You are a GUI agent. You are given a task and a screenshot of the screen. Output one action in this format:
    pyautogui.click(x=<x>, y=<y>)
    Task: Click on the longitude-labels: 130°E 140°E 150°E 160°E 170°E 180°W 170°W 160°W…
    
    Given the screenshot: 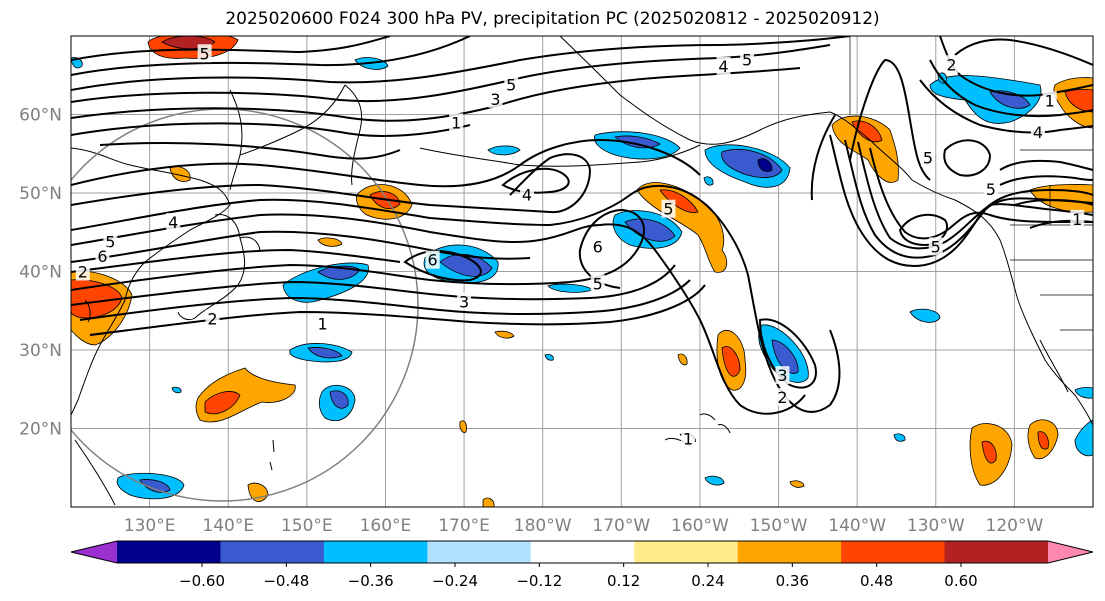 What is the action you would take?
    pyautogui.click(x=584, y=526)
    